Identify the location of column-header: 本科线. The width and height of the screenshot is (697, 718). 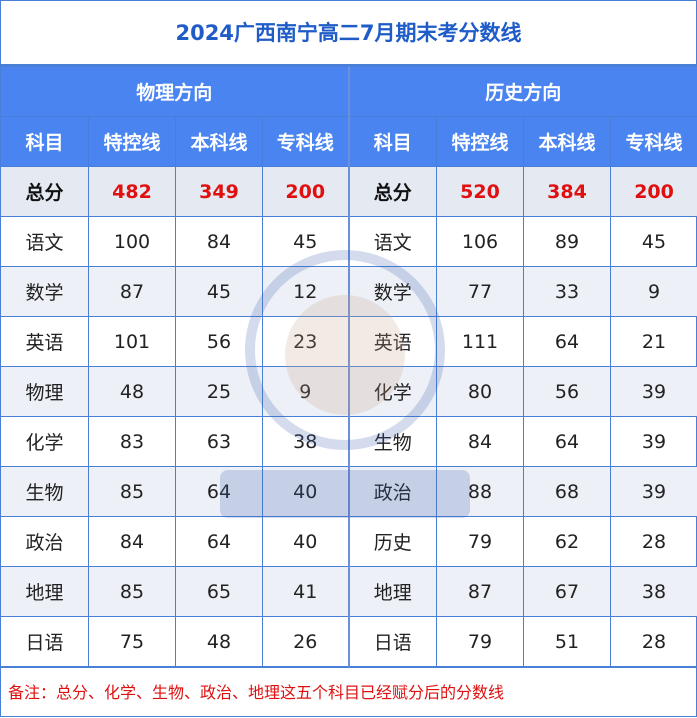
(219, 142).